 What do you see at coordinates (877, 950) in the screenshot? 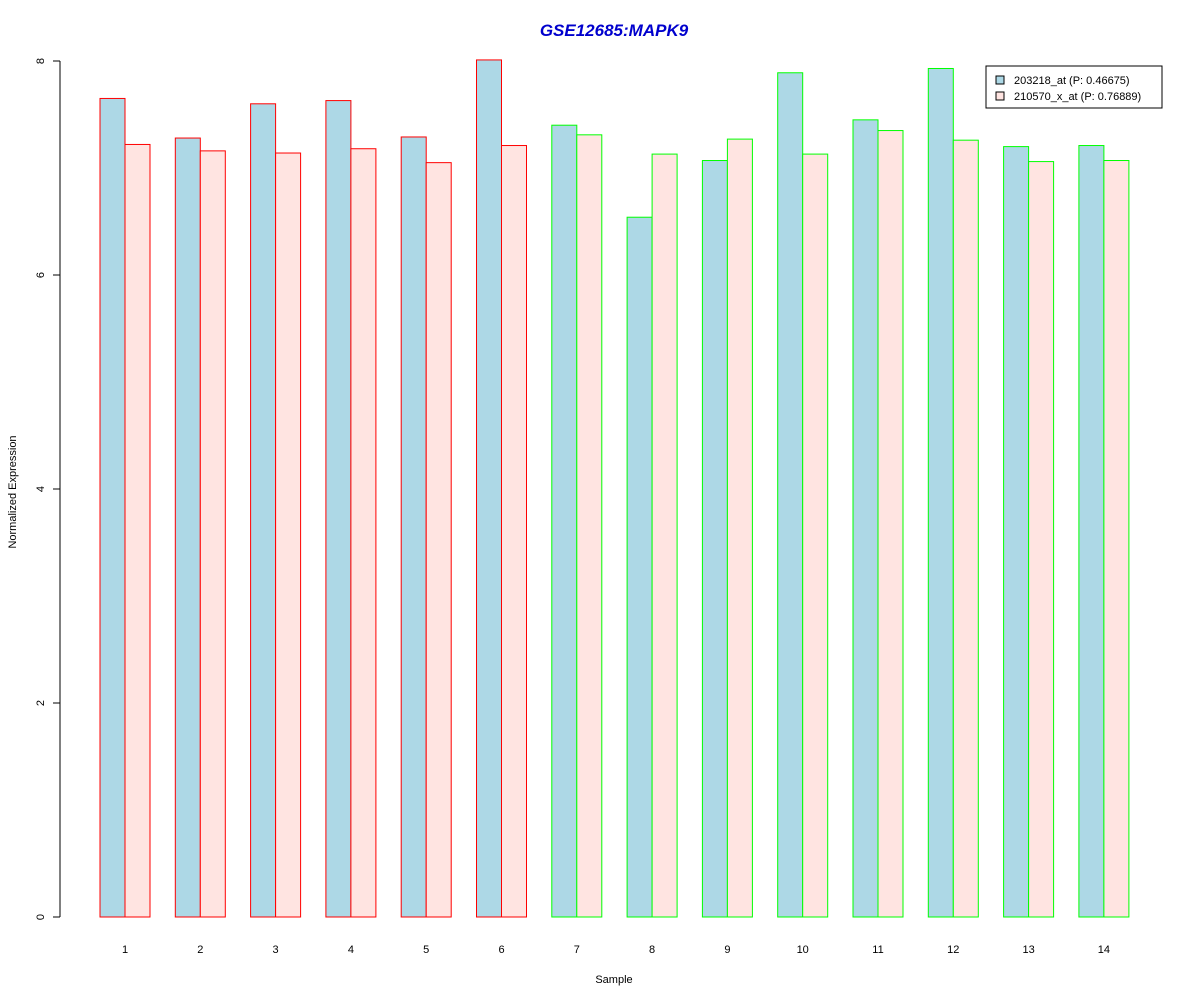
I see `x-tick-label: 11` at bounding box center [877, 950].